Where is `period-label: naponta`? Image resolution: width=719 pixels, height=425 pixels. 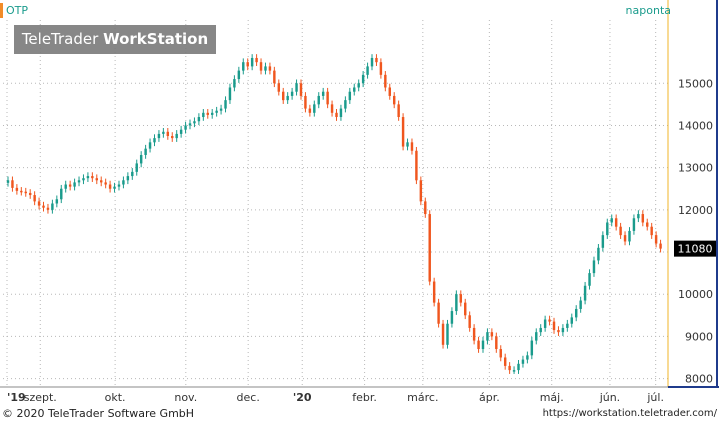 period-label: naponta is located at coordinates (648, 10).